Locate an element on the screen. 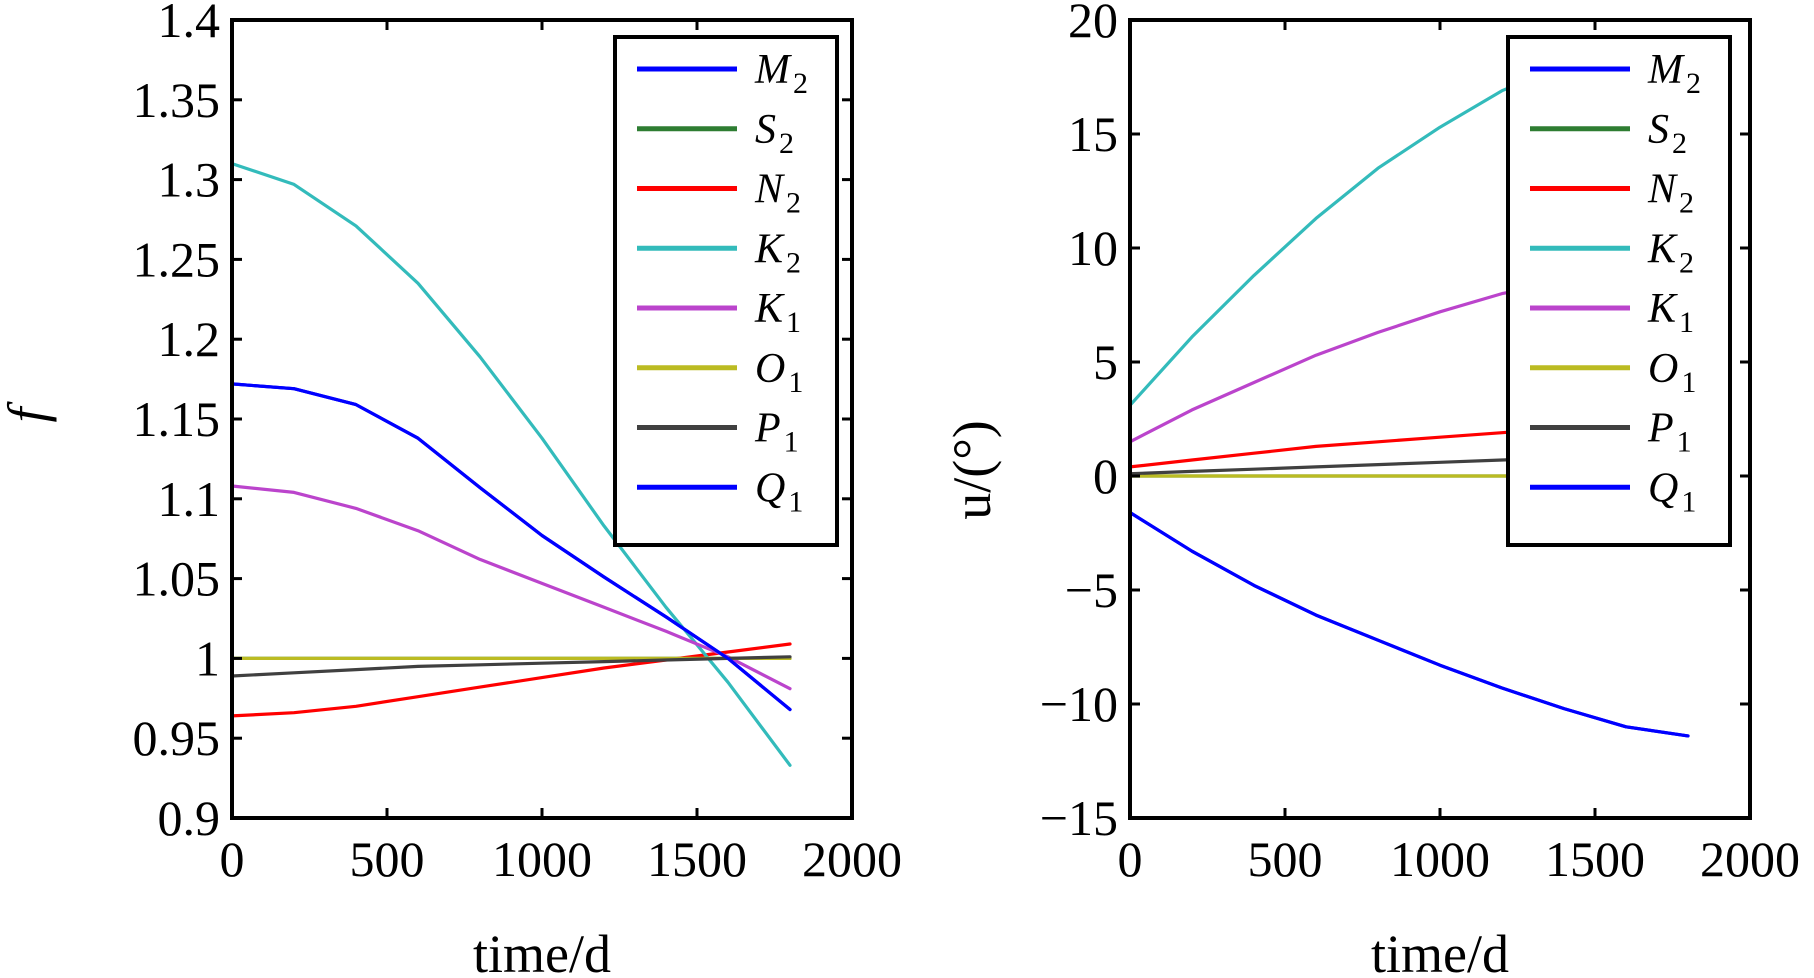 This screenshot has height=978, width=1814. y-axis-label: u/(°) is located at coordinates (972, 470).